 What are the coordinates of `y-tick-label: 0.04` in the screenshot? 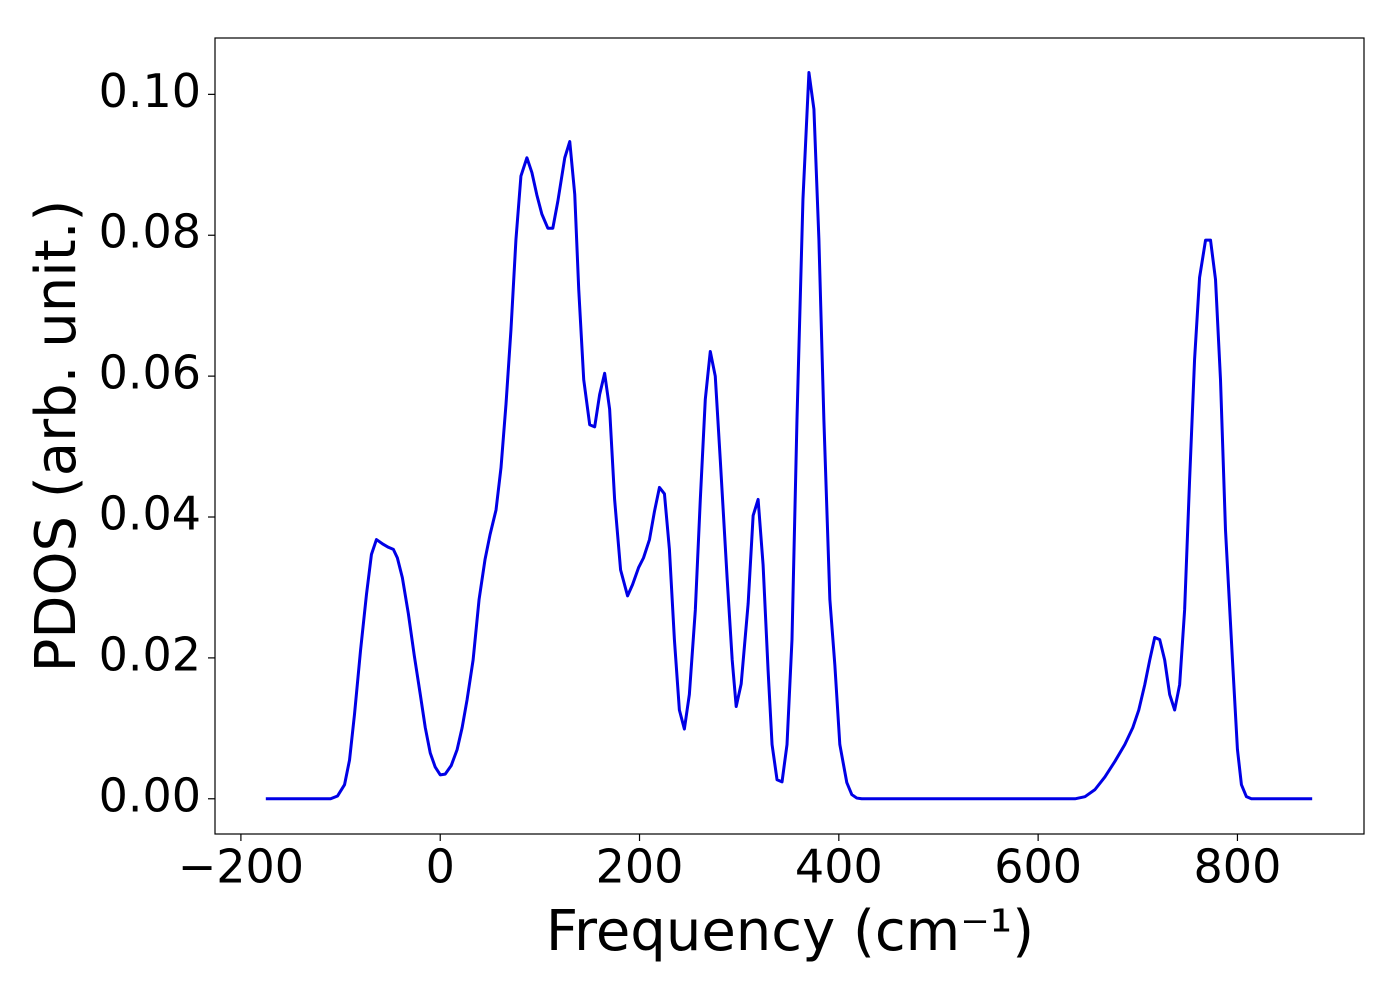 It's located at (150, 514).